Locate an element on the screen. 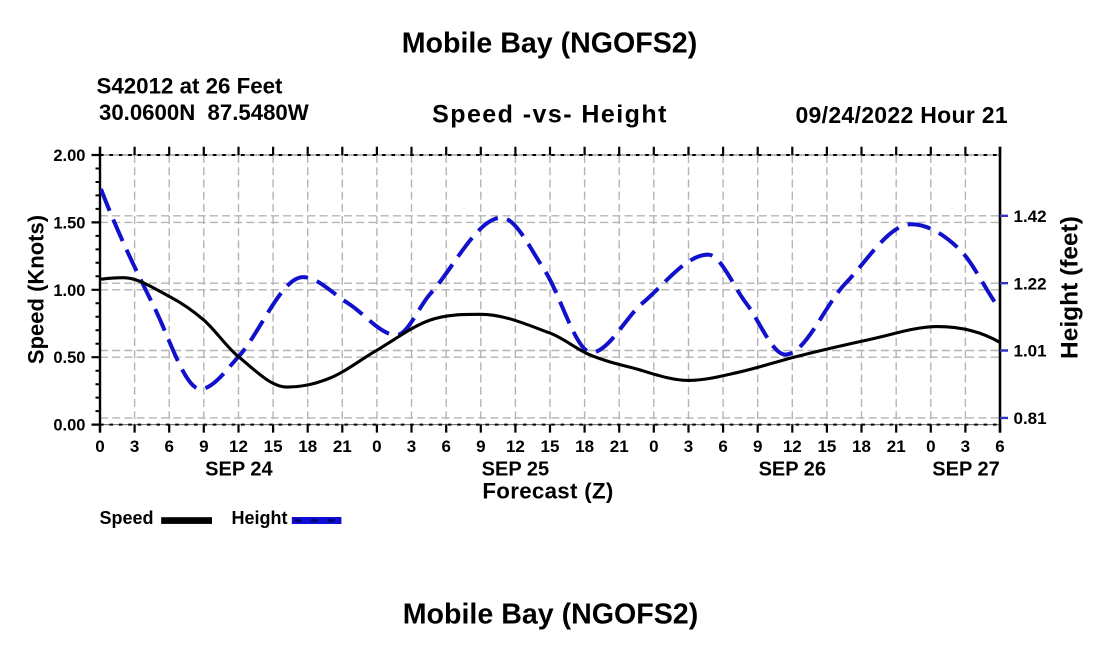 The image size is (1100, 650). svg-text: SEP 26 is located at coordinates (792, 469).